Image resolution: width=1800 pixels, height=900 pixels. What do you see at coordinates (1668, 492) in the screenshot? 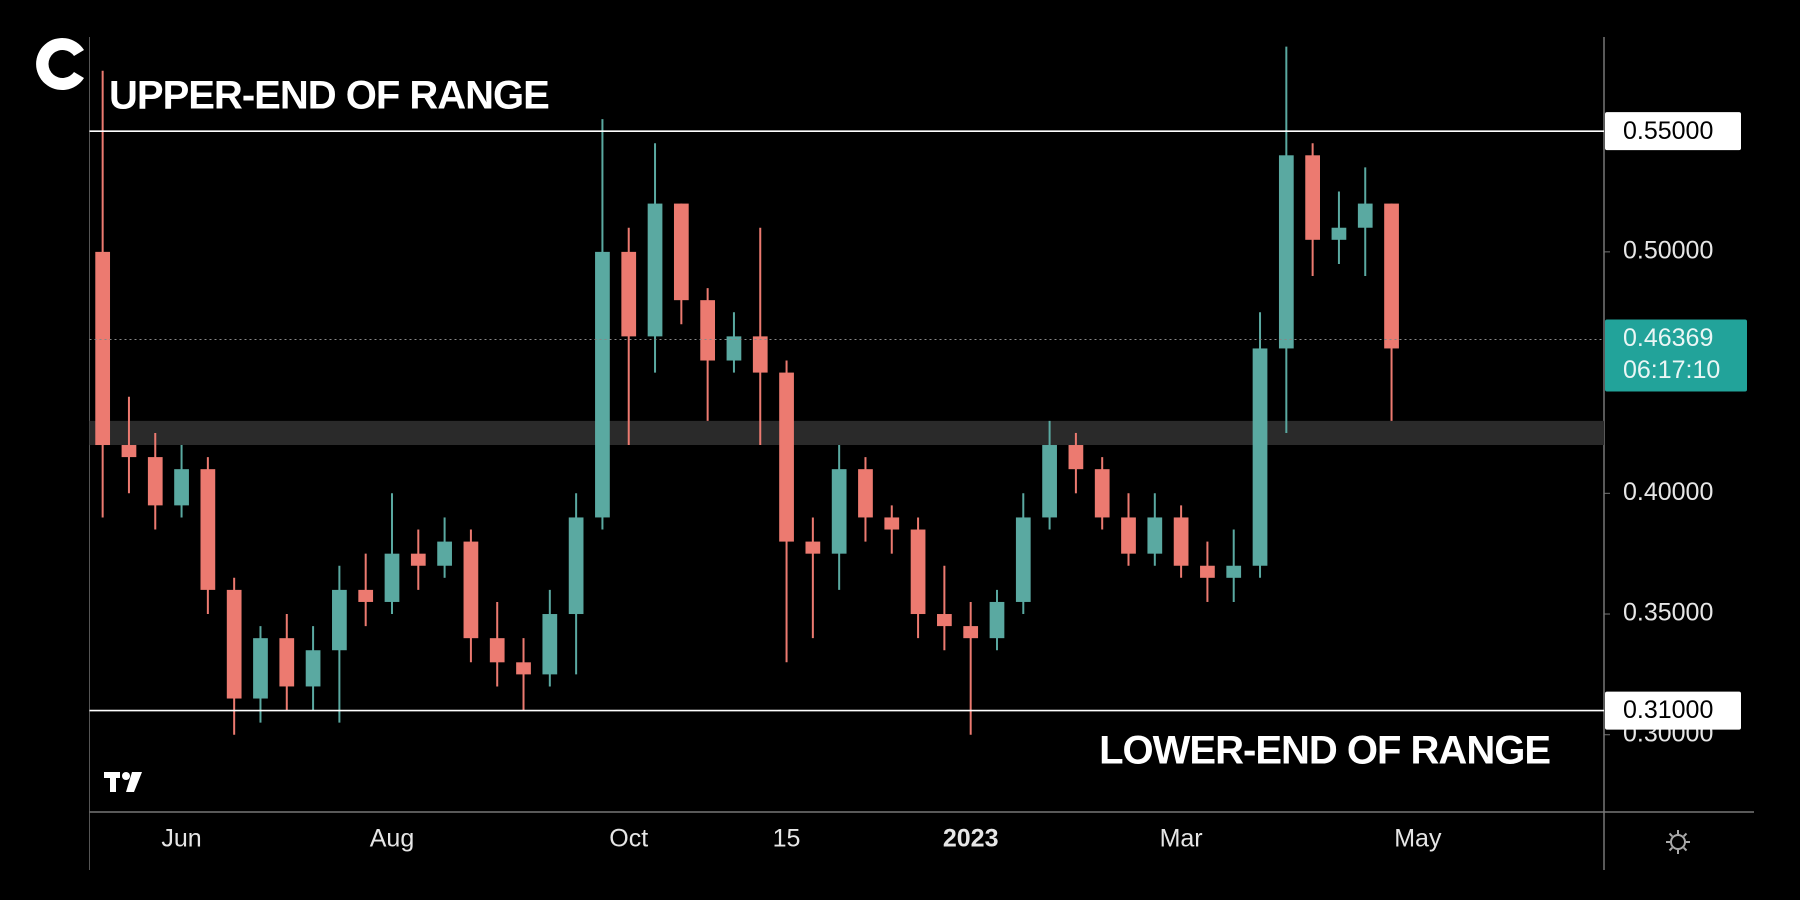
I see `y-tick-label: 0.40000` at bounding box center [1668, 492].